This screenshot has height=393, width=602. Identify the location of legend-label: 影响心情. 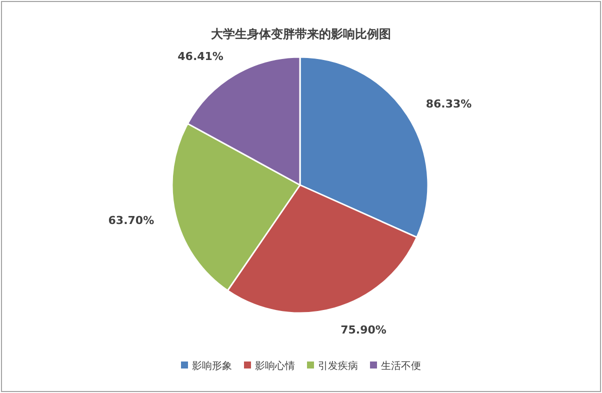
(275, 366).